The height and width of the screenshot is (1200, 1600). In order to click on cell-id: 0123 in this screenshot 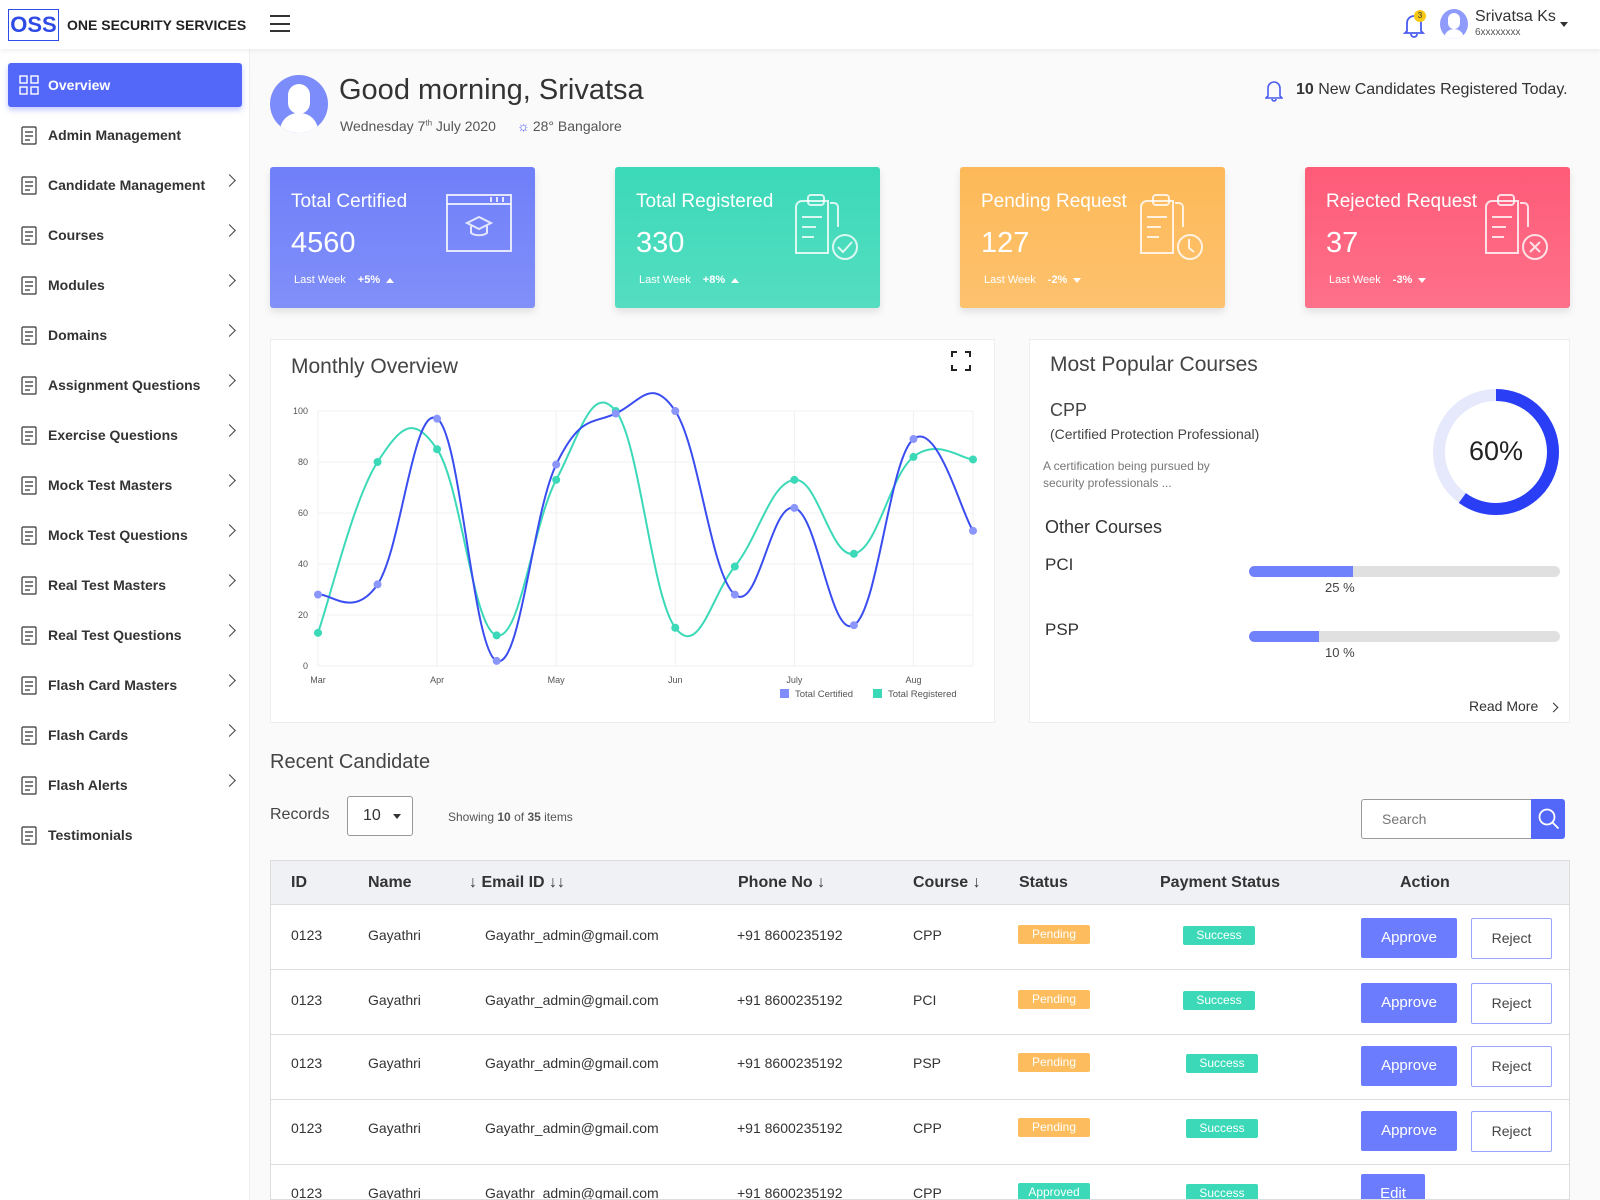, I will do `click(307, 1128)`.